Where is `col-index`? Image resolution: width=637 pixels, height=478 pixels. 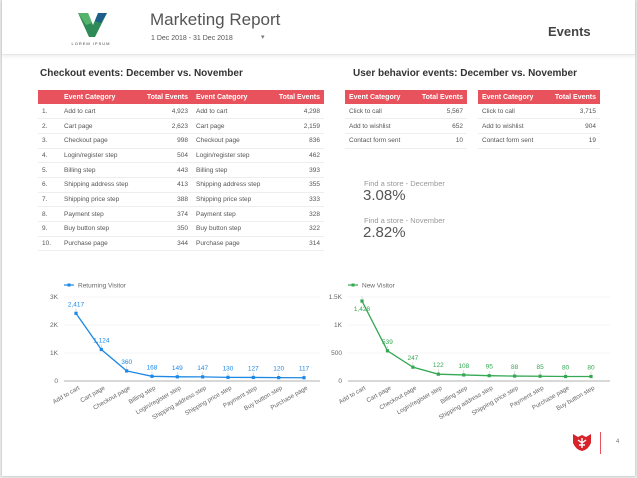
col-index is located at coordinates (49, 97).